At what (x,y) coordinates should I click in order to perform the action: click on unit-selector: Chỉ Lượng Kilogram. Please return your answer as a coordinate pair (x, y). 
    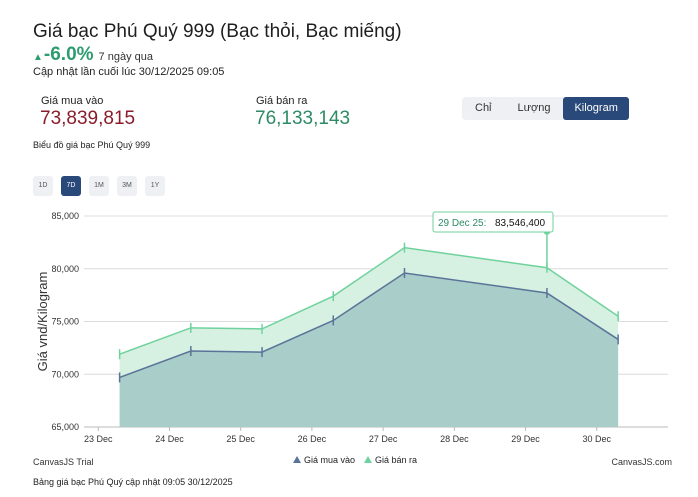
    Looking at the image, I should click on (545, 108).